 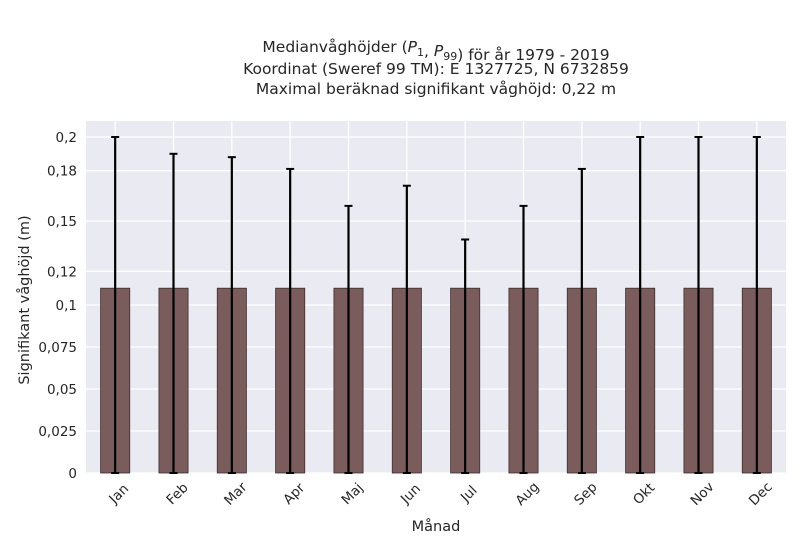 What do you see at coordinates (57, 348) in the screenshot?
I see `y-tick-label: 0,075` at bounding box center [57, 348].